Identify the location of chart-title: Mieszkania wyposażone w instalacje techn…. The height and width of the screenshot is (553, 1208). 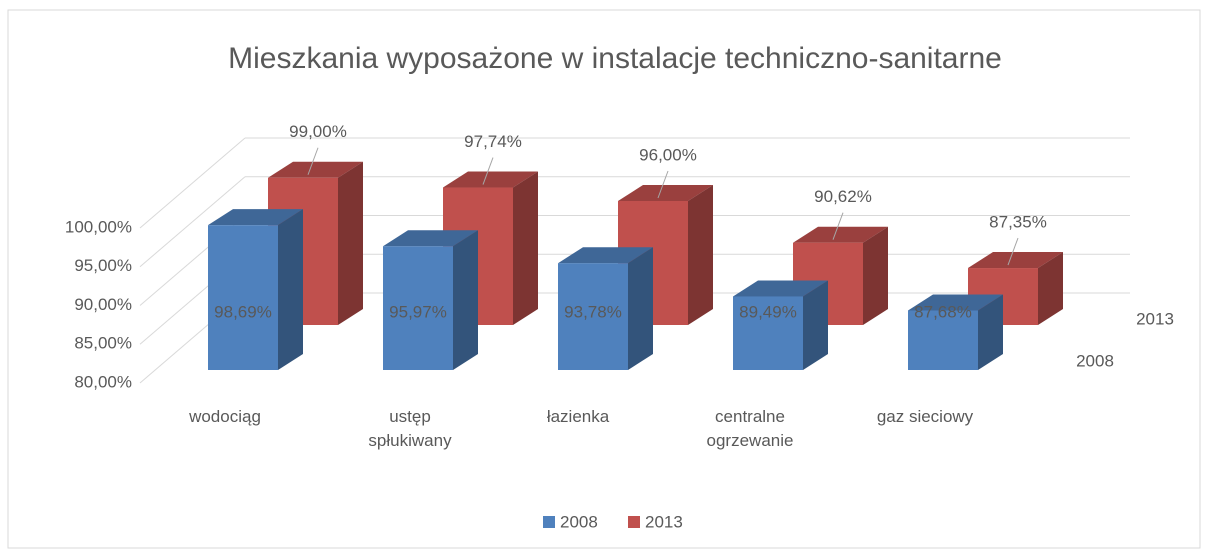
(615, 58).